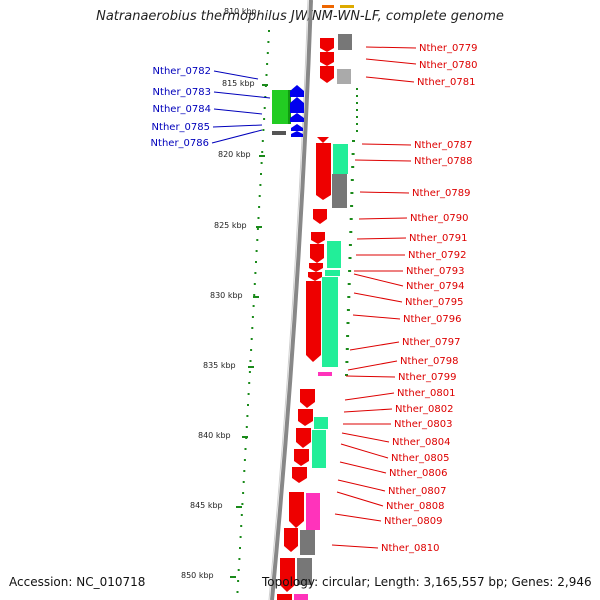 The height and width of the screenshot is (600, 600). Describe the element at coordinates (180, 143) in the screenshot. I see `gene-label-nther-0786: Nther_0786` at that location.